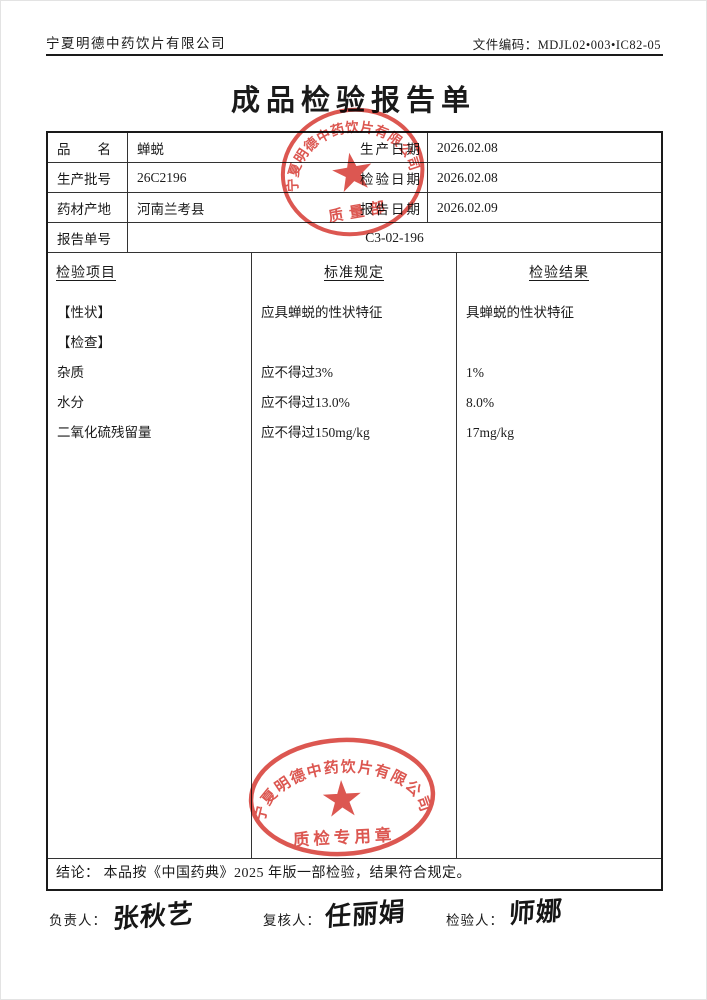 This screenshot has width=707, height=1000. What do you see at coordinates (480, 402) in the screenshot?
I see `result-moisture: 8.0%` at bounding box center [480, 402].